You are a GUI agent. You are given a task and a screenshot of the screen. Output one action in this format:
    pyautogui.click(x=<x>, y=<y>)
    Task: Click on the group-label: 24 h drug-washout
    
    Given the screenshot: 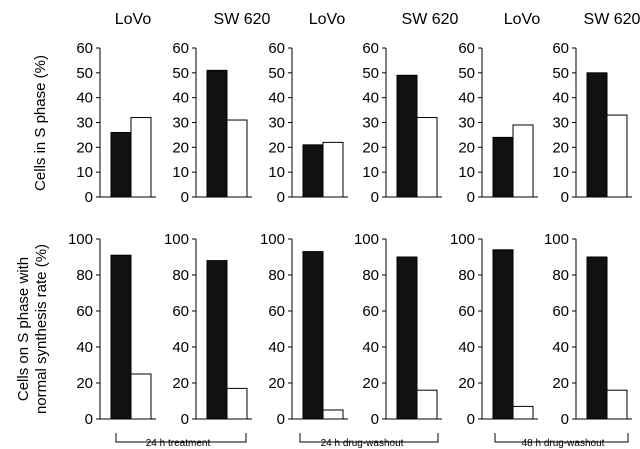 What is the action you would take?
    pyautogui.click(x=362, y=443)
    